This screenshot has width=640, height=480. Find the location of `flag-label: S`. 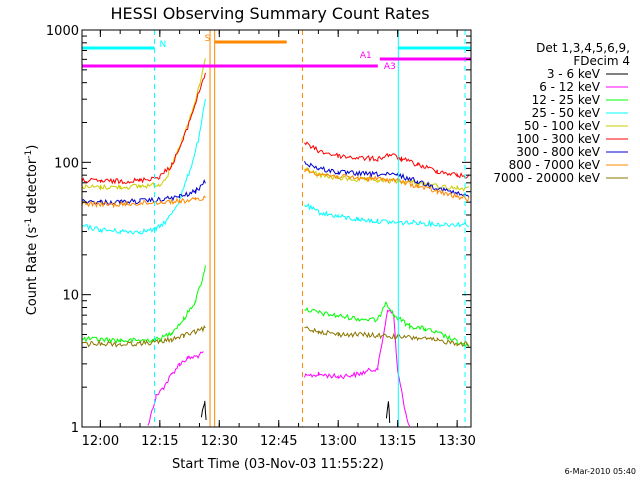

flag-label: S is located at coordinates (208, 39).